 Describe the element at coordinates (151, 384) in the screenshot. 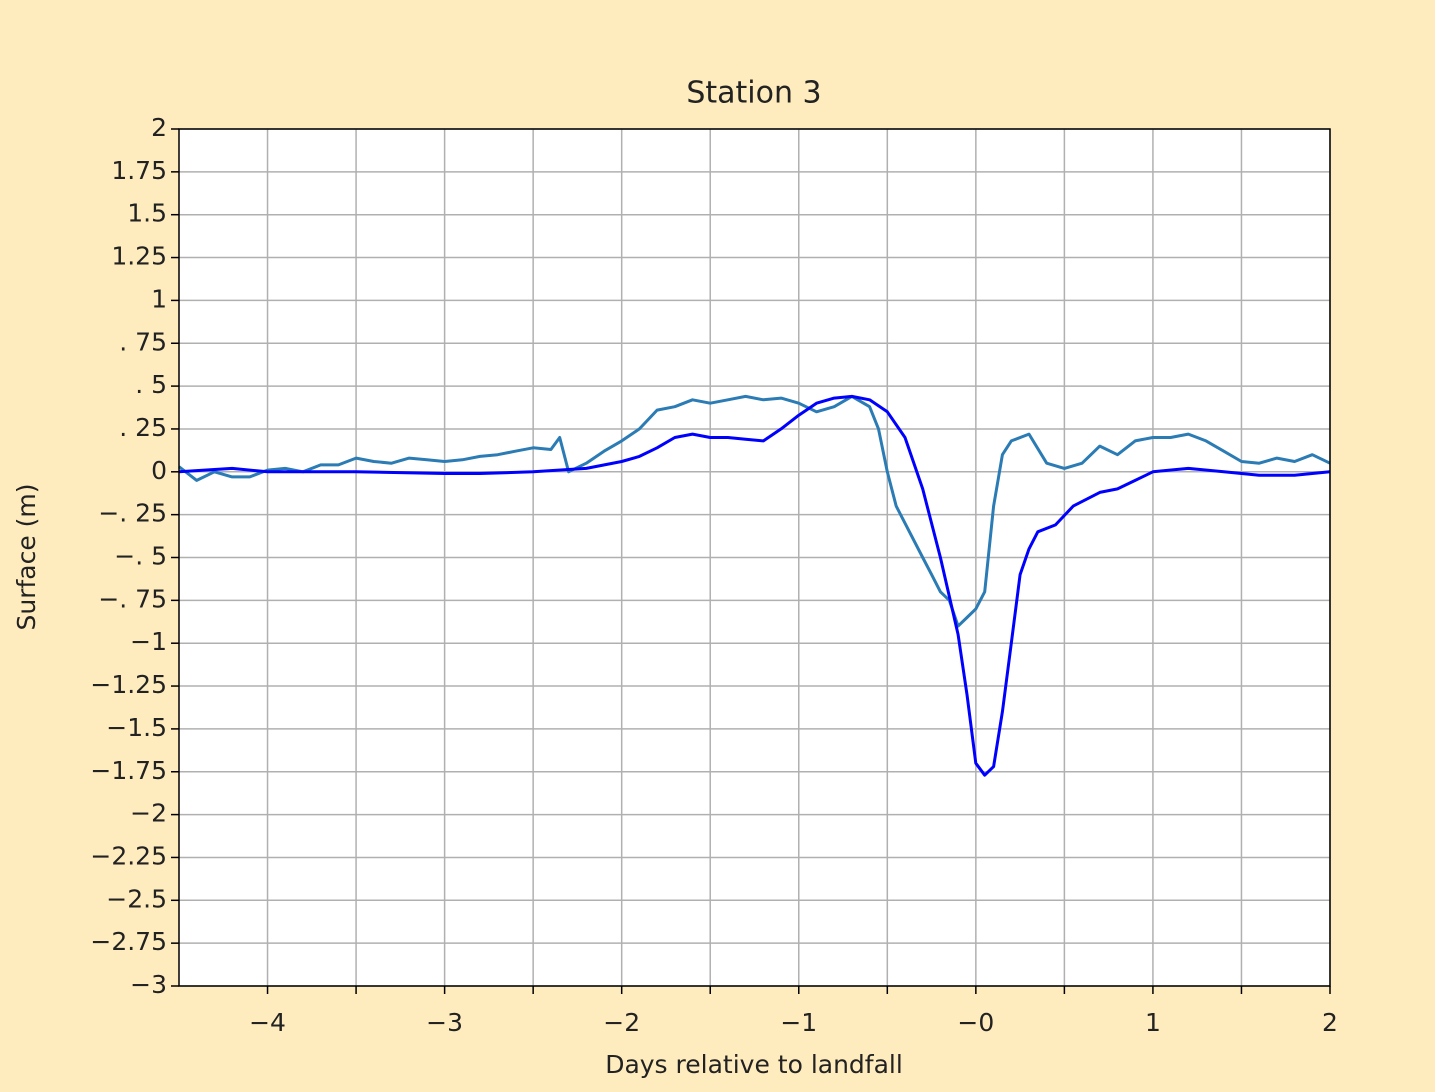

I see `y-tick-label: . 5` at that location.